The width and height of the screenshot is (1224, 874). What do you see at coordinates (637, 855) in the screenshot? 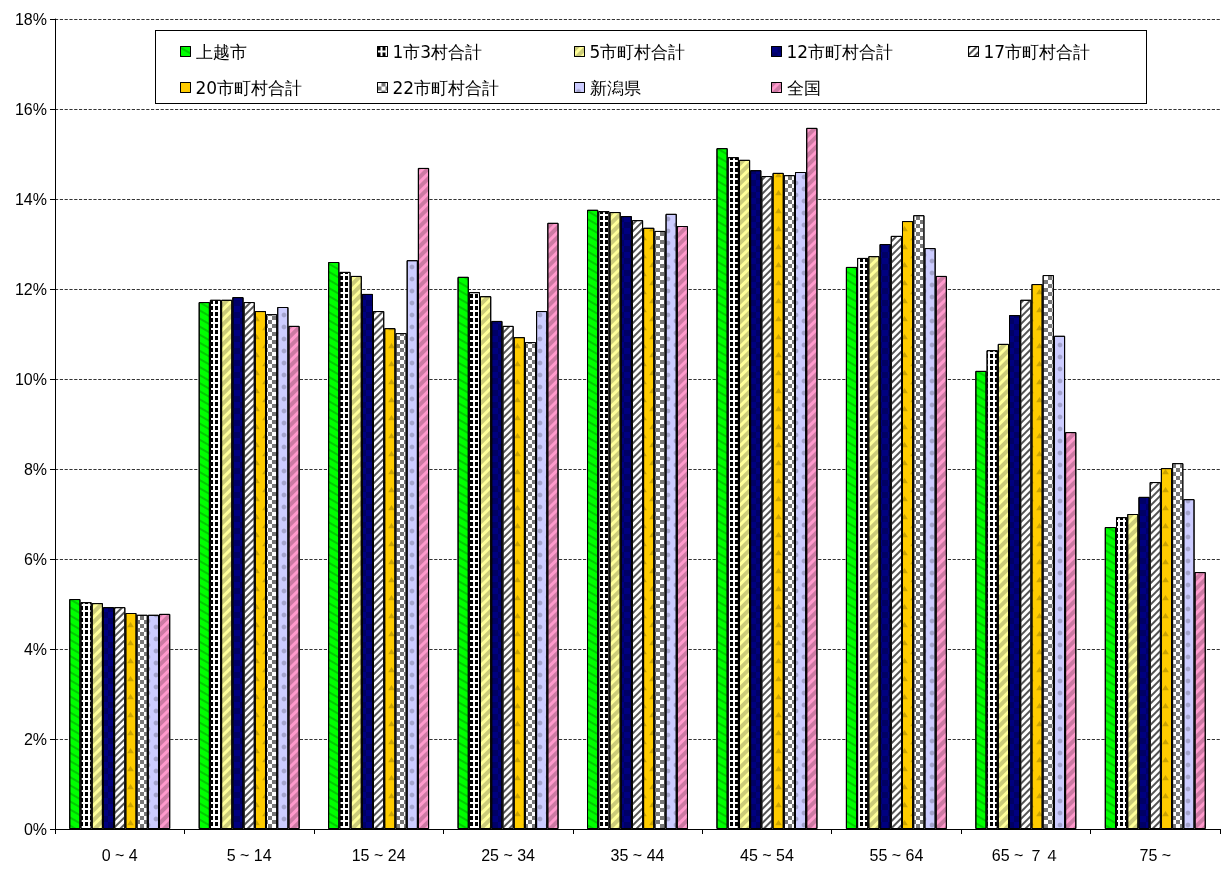
I see `x-tick-label: 35 ~ 44` at bounding box center [637, 855].